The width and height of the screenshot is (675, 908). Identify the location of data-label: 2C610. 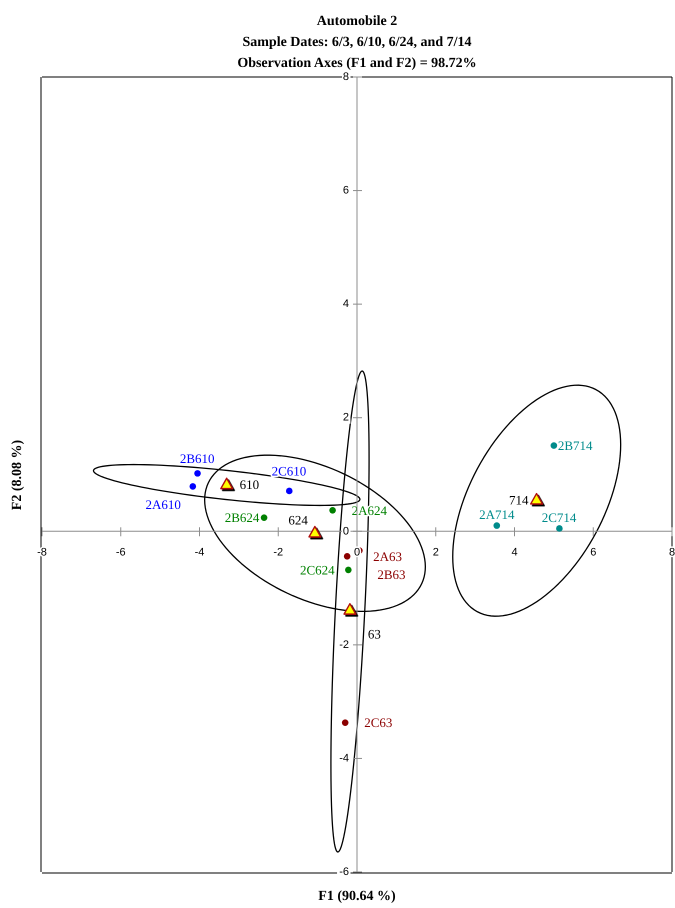
(289, 470).